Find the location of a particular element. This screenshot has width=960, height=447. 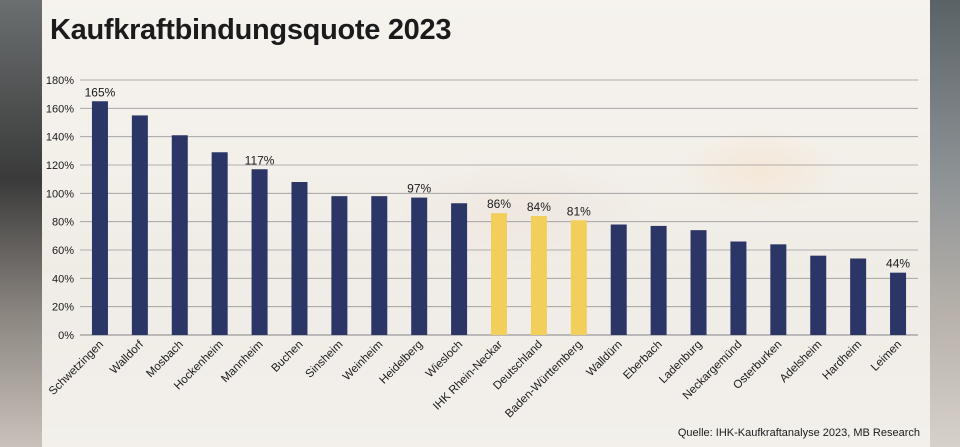

x-tick-label: Sinsheim is located at coordinates (325, 360).